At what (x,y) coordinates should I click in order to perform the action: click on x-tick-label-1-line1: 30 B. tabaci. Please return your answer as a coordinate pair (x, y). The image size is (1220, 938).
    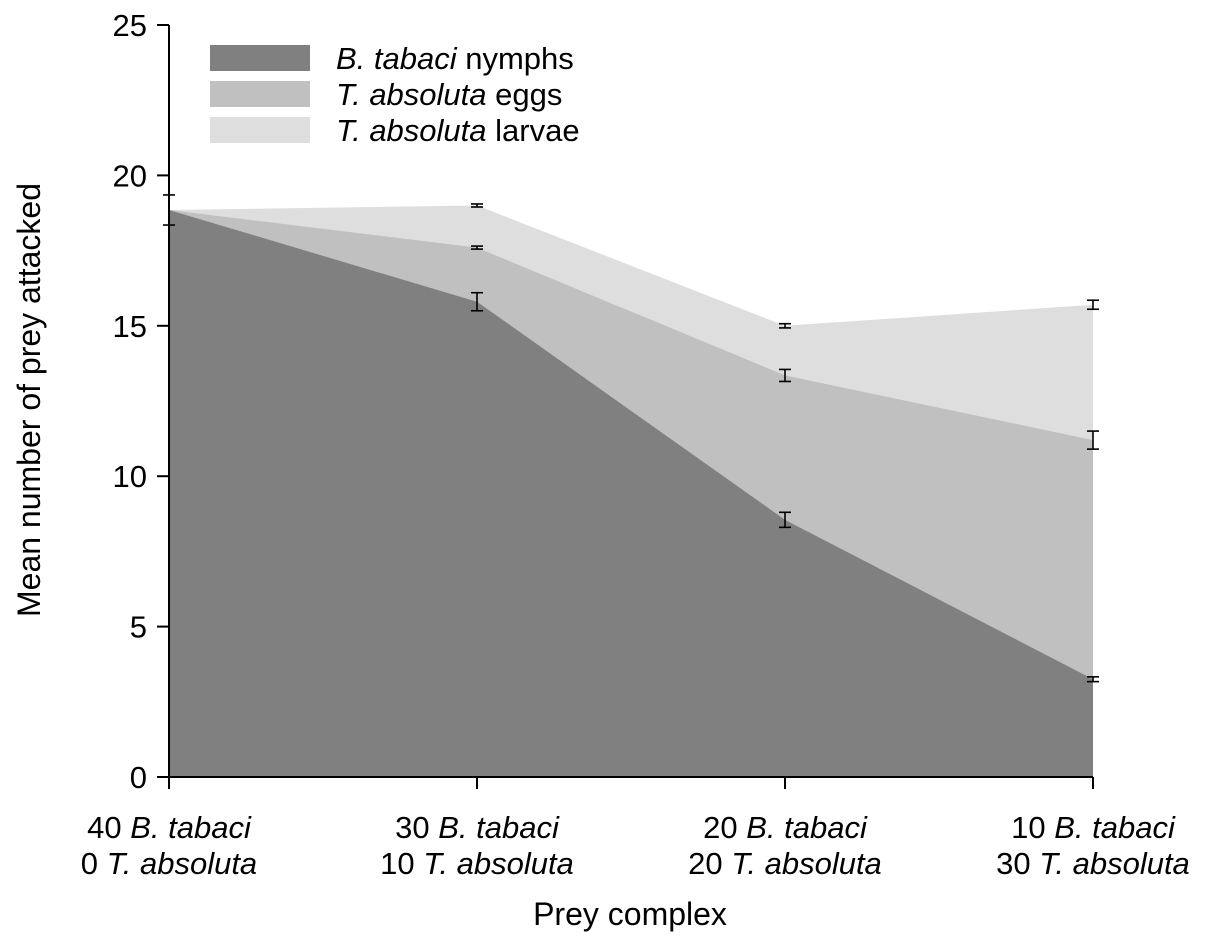
    Looking at the image, I should click on (477, 827).